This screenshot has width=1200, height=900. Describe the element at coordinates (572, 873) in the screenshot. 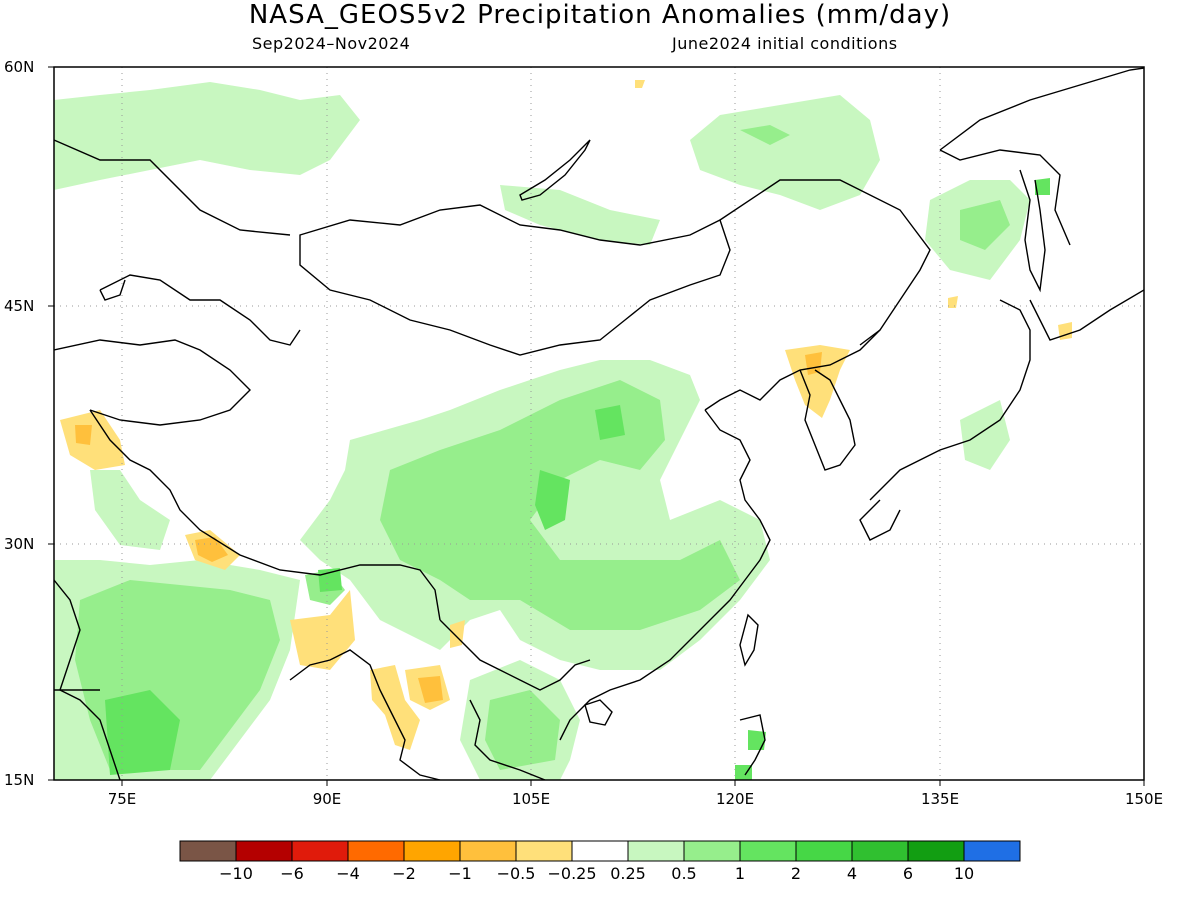

I see `colorbar-label: −0.25` at that location.